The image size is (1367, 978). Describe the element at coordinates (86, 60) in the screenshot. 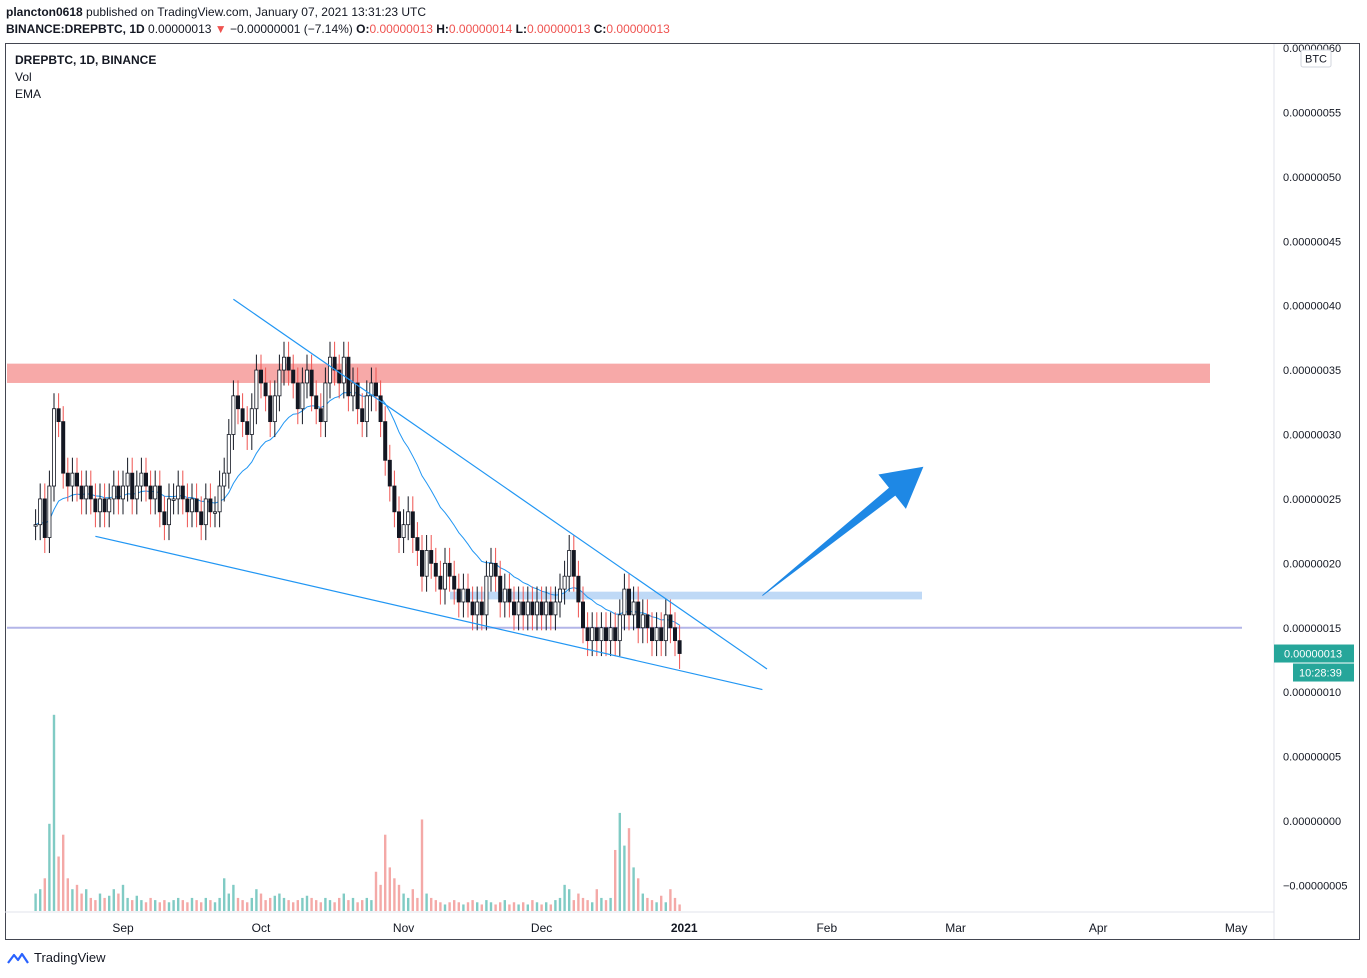

I see `legend-title: DREPBTC, 1D, BINANCE` at that location.